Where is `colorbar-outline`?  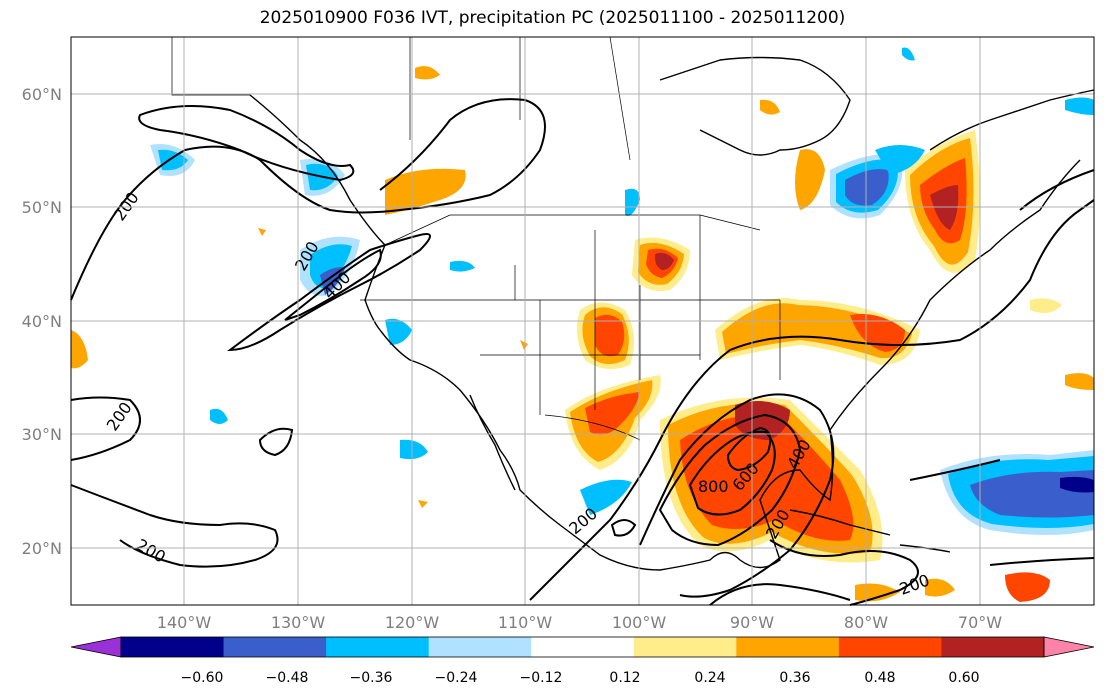 colorbar-outline is located at coordinates (582, 647).